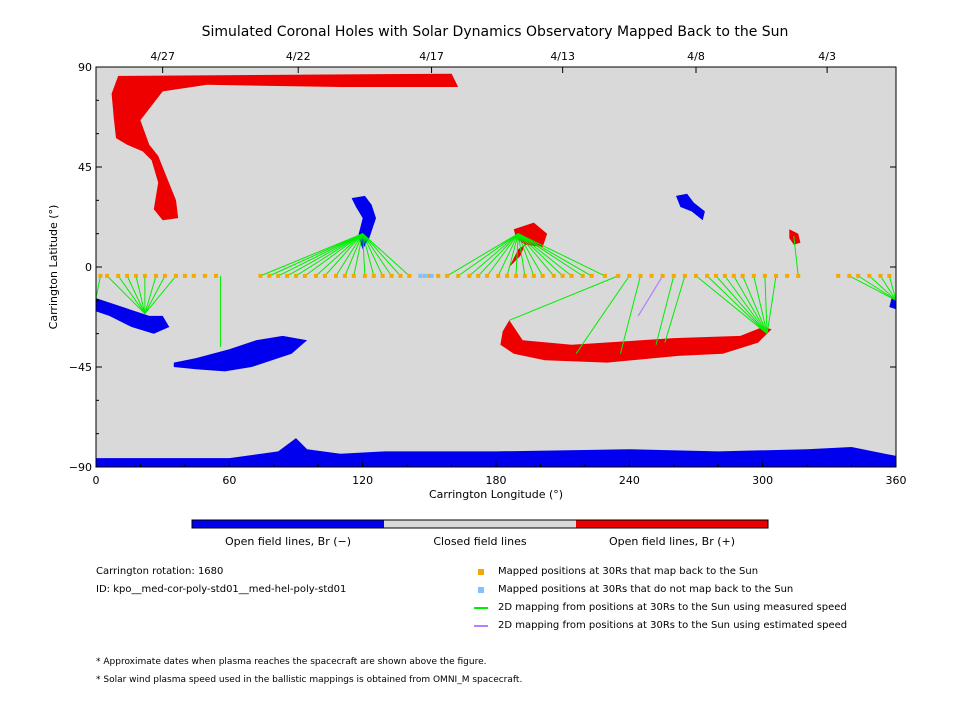  Describe the element at coordinates (162, 56) in the screenshot. I see `date-label-0: 4/27` at that location.